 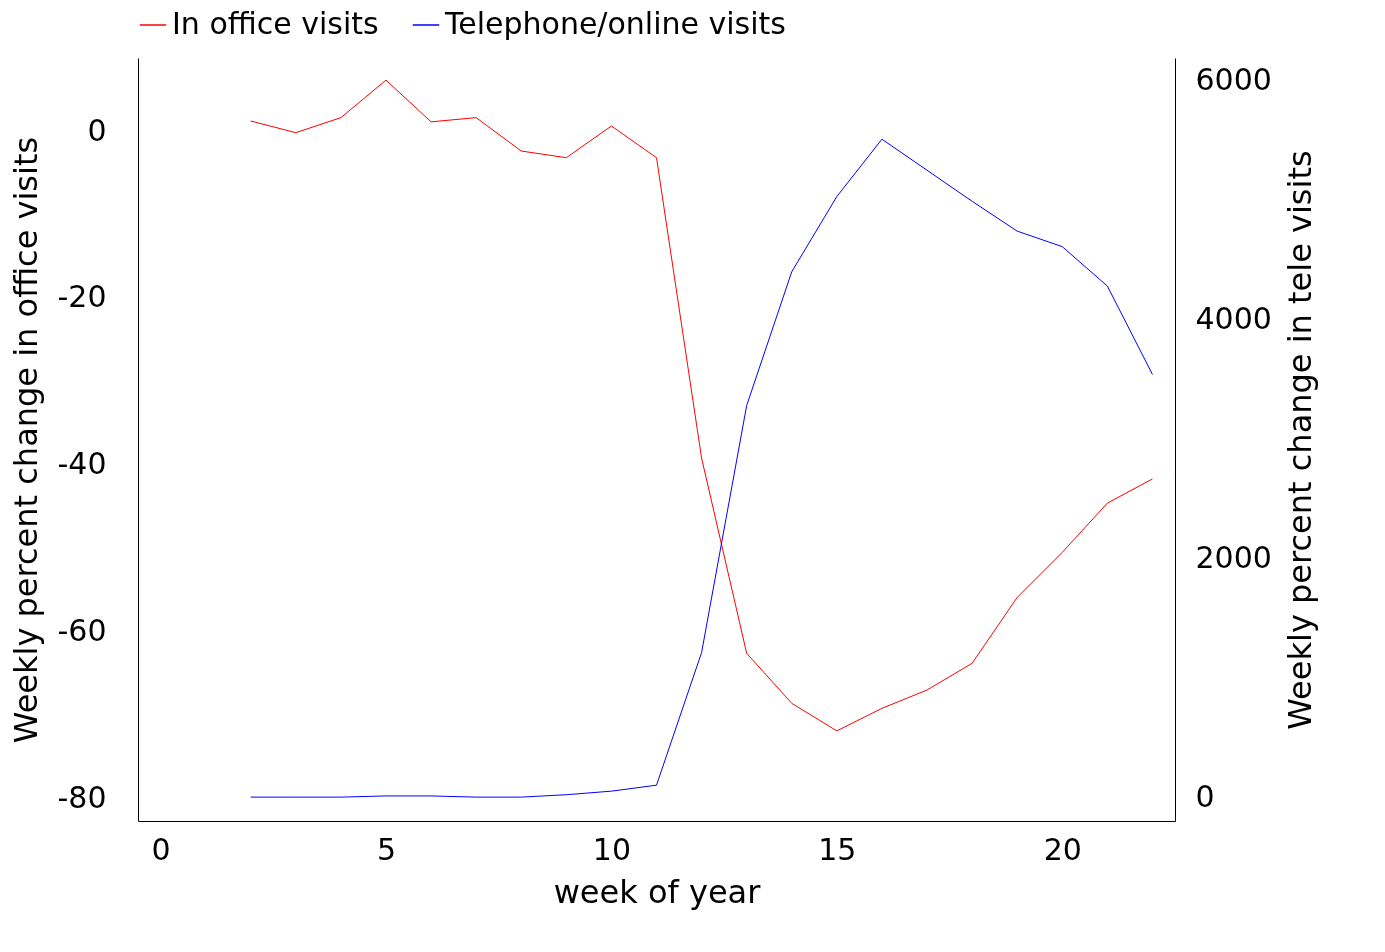 I want to click on legend-label: In office visits, so click(x=275, y=23).